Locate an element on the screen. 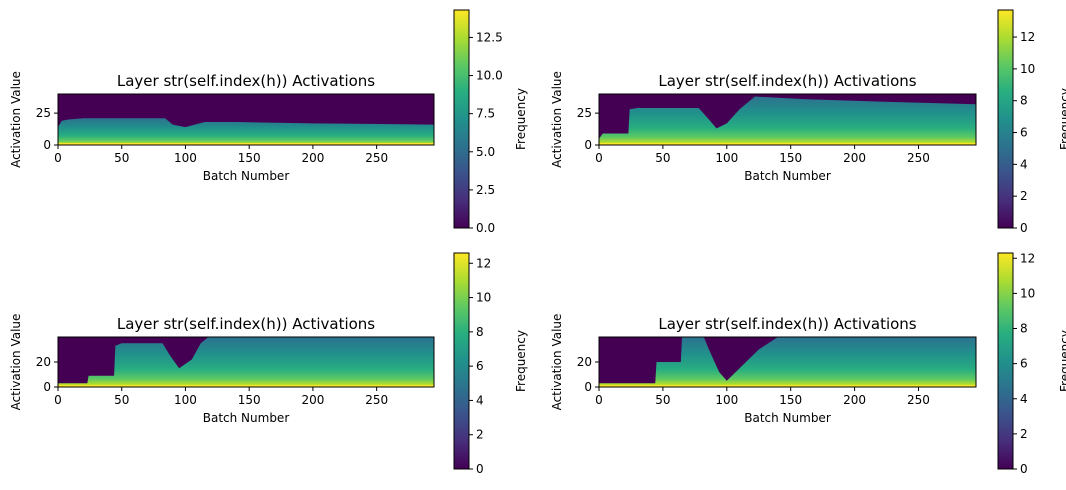 The height and width of the screenshot is (490, 1066). colorbar-tick-label: 10.0 is located at coordinates (489, 76).